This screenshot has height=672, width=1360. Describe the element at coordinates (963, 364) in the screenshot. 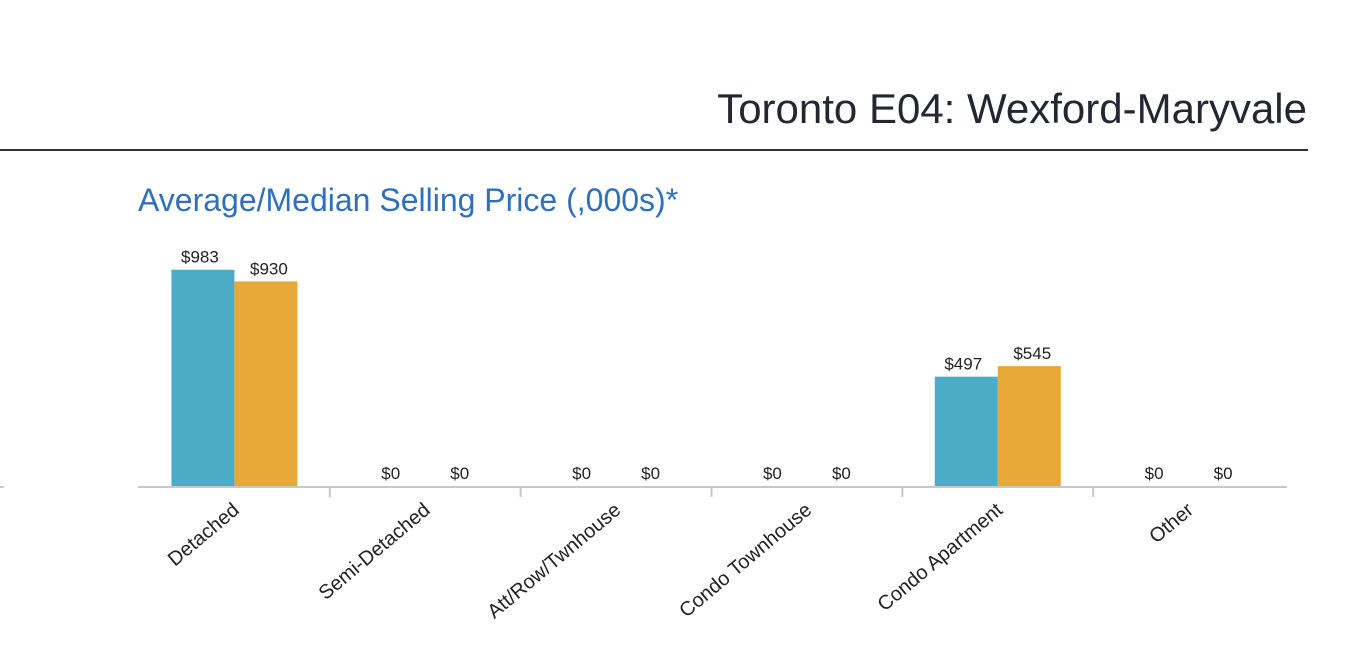

I see `value-label: $497` at that location.